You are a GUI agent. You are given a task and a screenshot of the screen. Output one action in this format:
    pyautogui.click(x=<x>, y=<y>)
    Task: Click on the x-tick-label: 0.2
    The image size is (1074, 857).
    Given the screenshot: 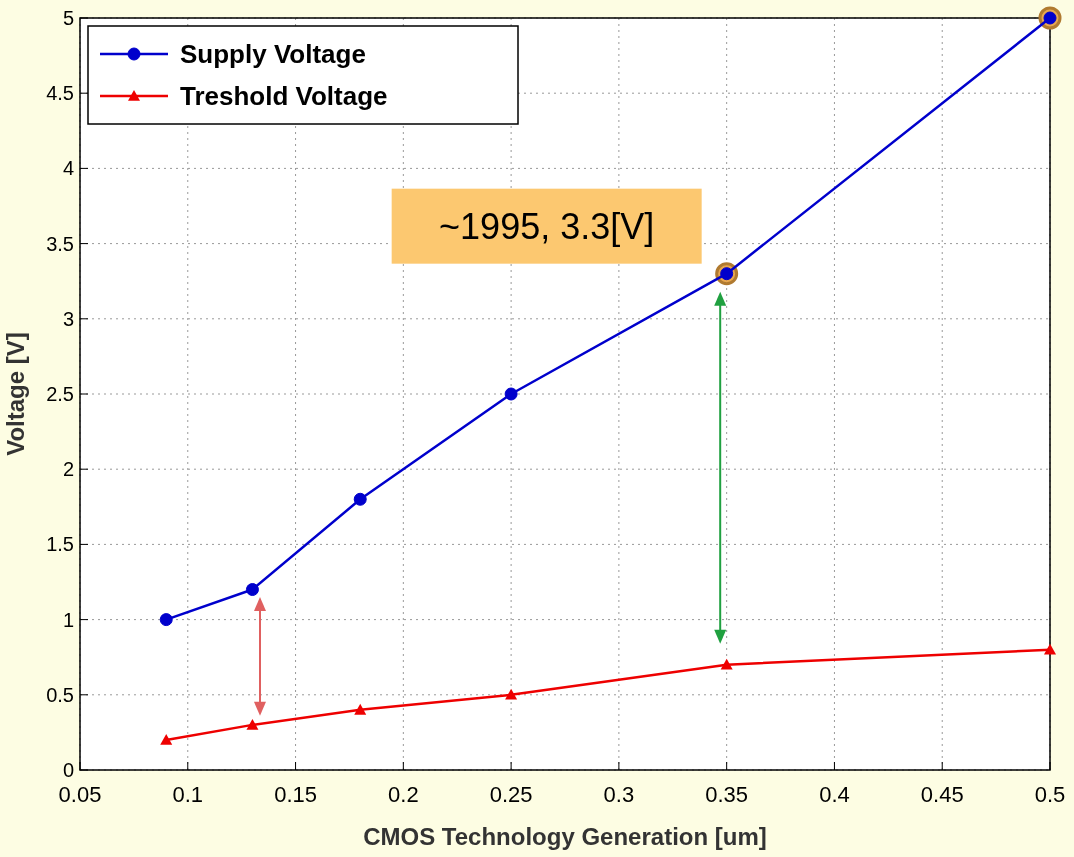 What is the action you would take?
    pyautogui.click(x=403, y=794)
    